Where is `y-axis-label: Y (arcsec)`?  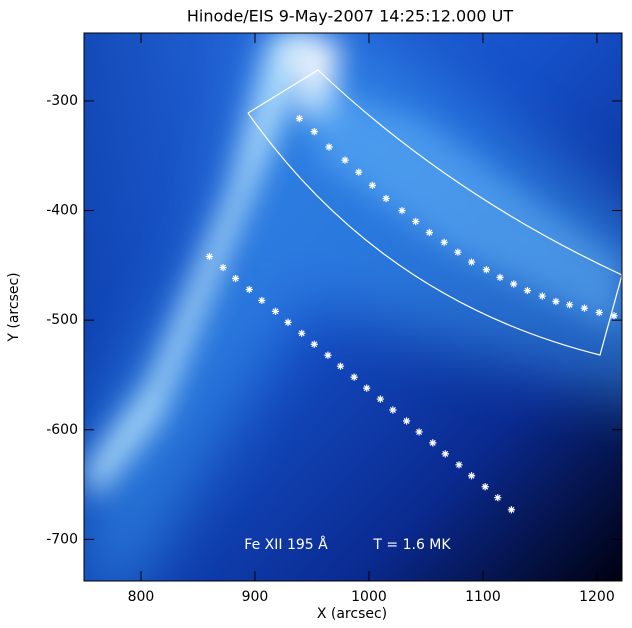 y-axis-label: Y (arcsec) is located at coordinates (14, 307).